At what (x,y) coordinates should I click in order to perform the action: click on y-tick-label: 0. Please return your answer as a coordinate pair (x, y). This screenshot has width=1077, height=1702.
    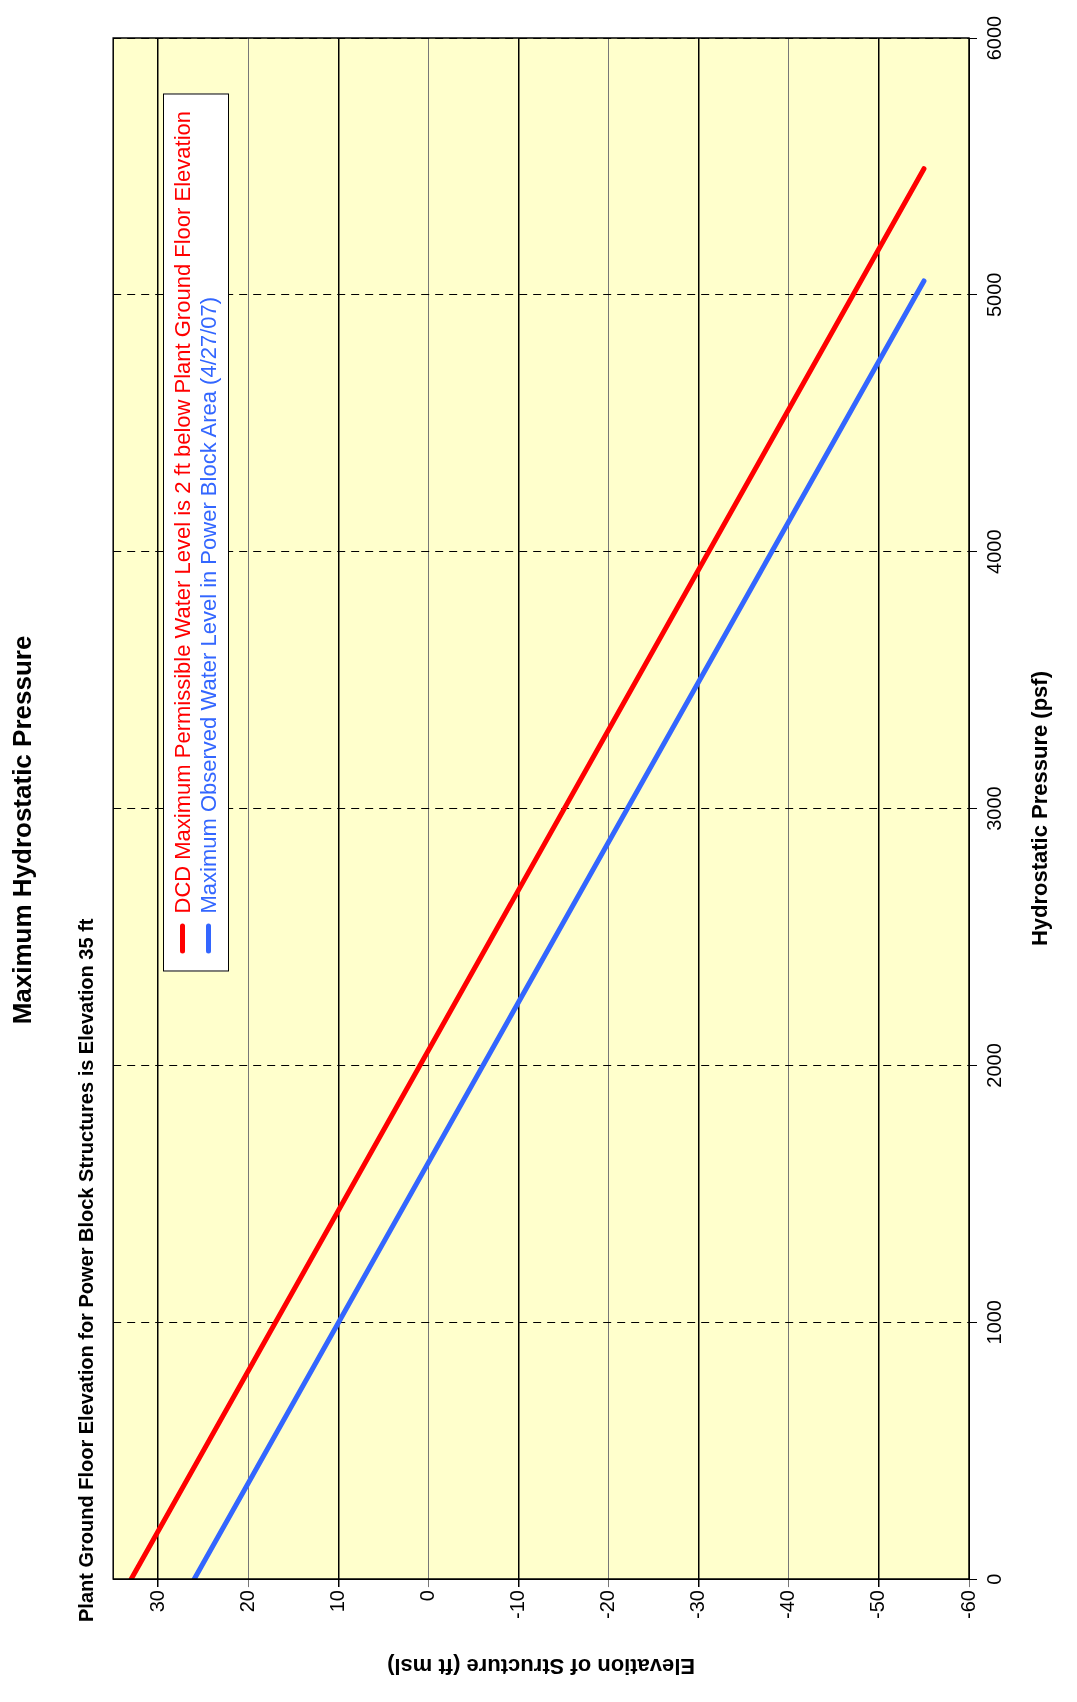
    Looking at the image, I should click on (993, 1579).